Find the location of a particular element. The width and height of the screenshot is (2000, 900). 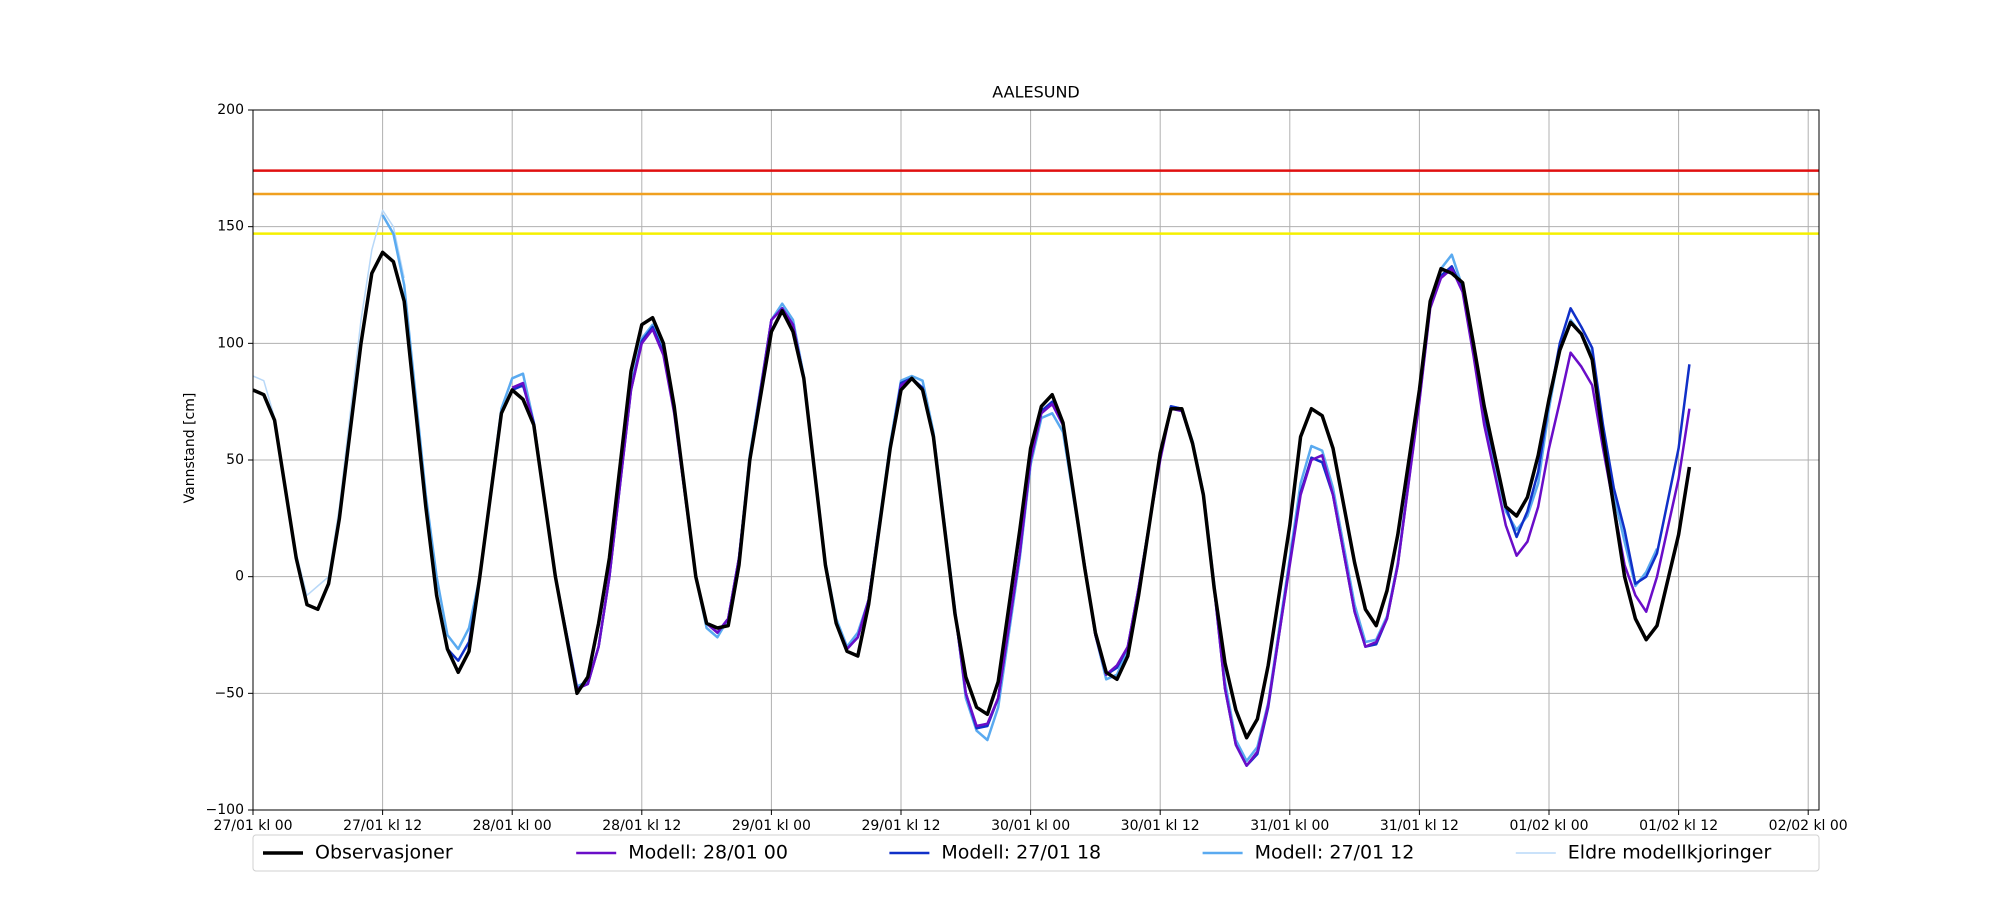

x-tick-label: 01/02 kl 00 is located at coordinates (1548, 826).